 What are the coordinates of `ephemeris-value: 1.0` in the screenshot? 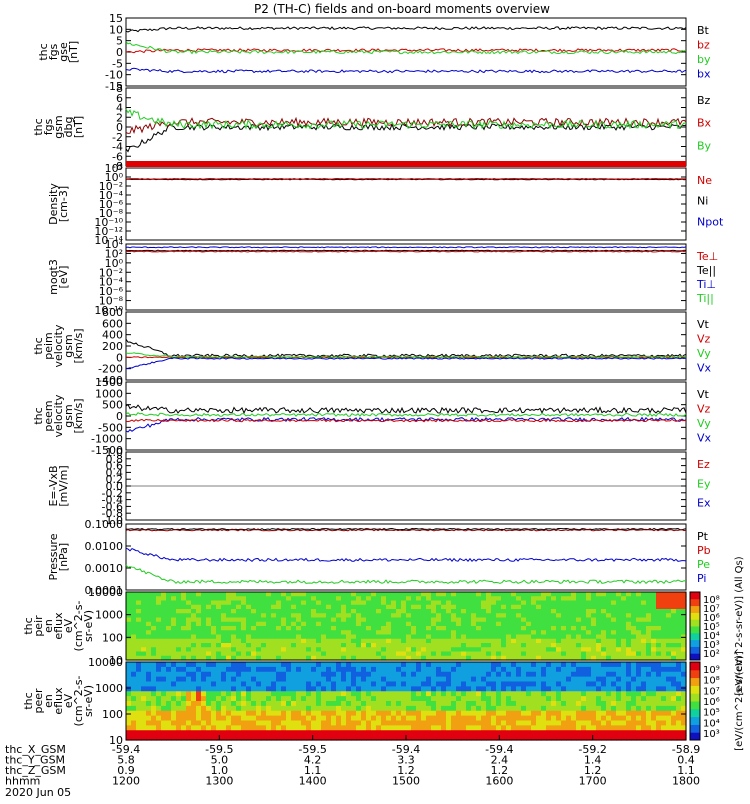 It's located at (220, 770).